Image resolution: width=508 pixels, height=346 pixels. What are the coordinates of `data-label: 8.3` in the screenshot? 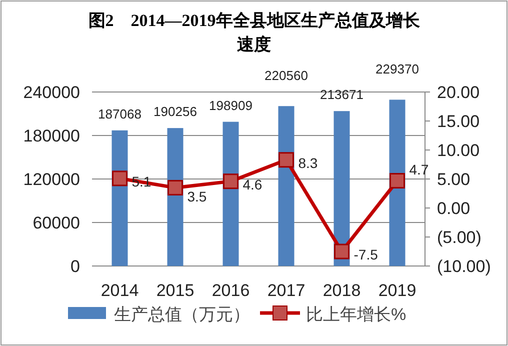 It's located at (308, 162).